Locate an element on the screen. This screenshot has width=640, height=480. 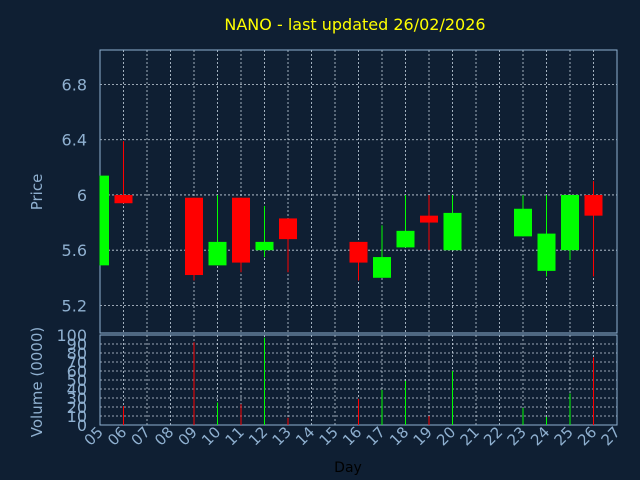
volume-tick-label: 100 is located at coordinates (71, 335).